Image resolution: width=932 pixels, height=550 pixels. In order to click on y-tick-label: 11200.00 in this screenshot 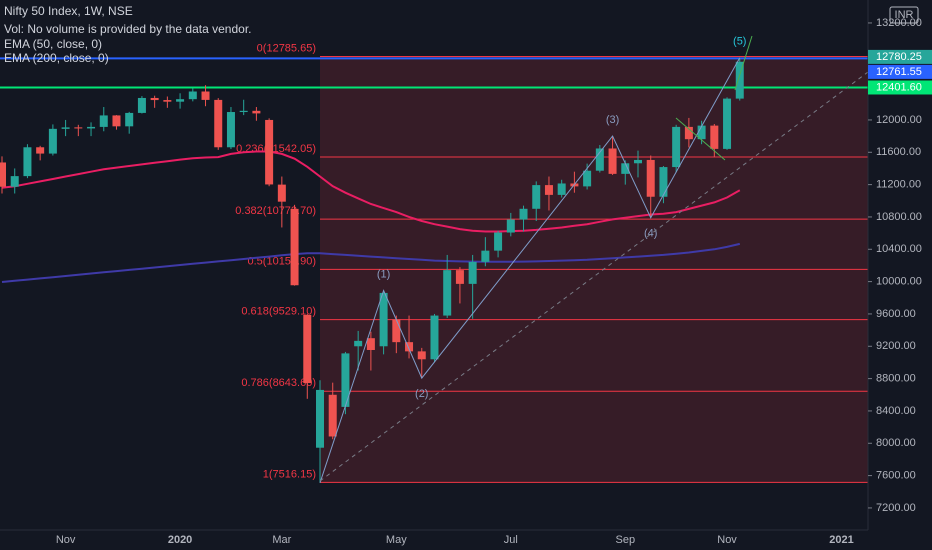, I will do `click(898, 185)`.